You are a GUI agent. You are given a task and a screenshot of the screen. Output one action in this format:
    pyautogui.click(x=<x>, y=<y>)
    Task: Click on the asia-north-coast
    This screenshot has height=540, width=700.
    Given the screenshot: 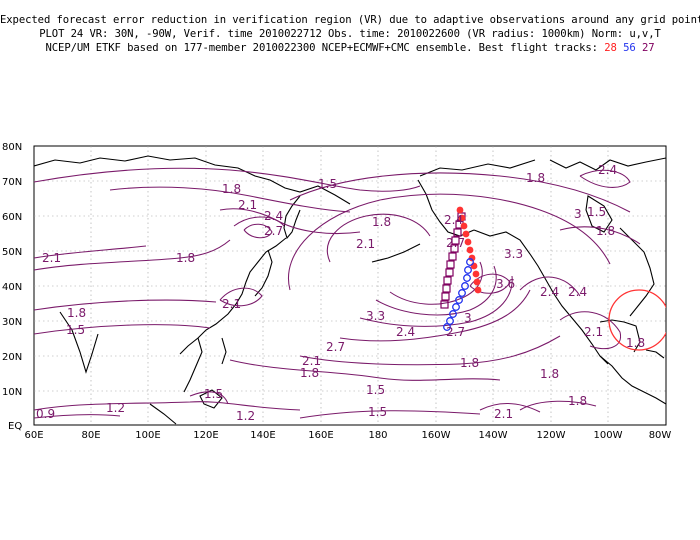 What is the action you would take?
    pyautogui.click(x=192, y=180)
    